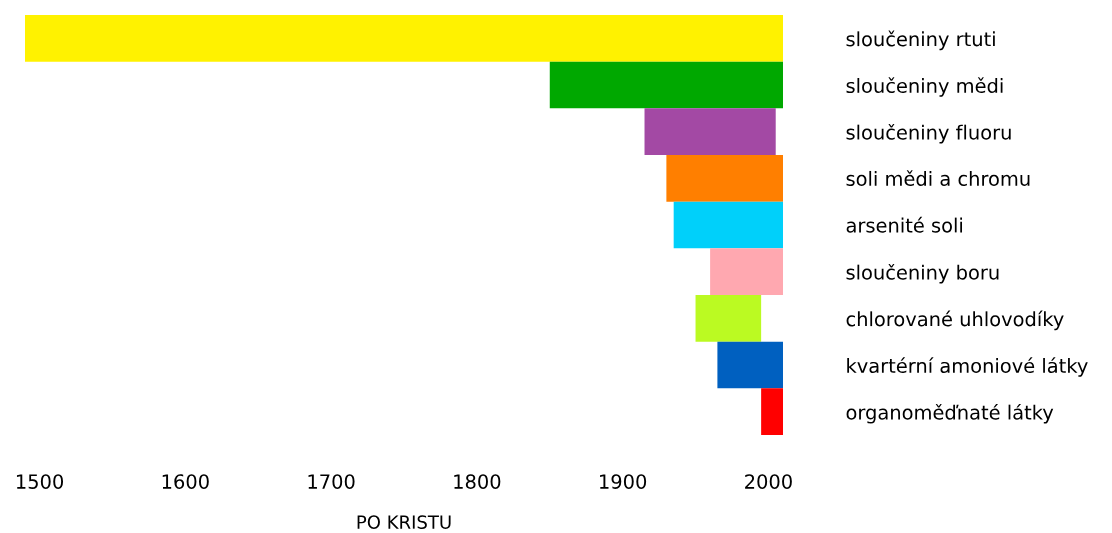 This screenshot has height=533, width=1112. Describe the element at coordinates (950, 413) in the screenshot. I see `y-tick-label: organoměďnaté látky` at that location.